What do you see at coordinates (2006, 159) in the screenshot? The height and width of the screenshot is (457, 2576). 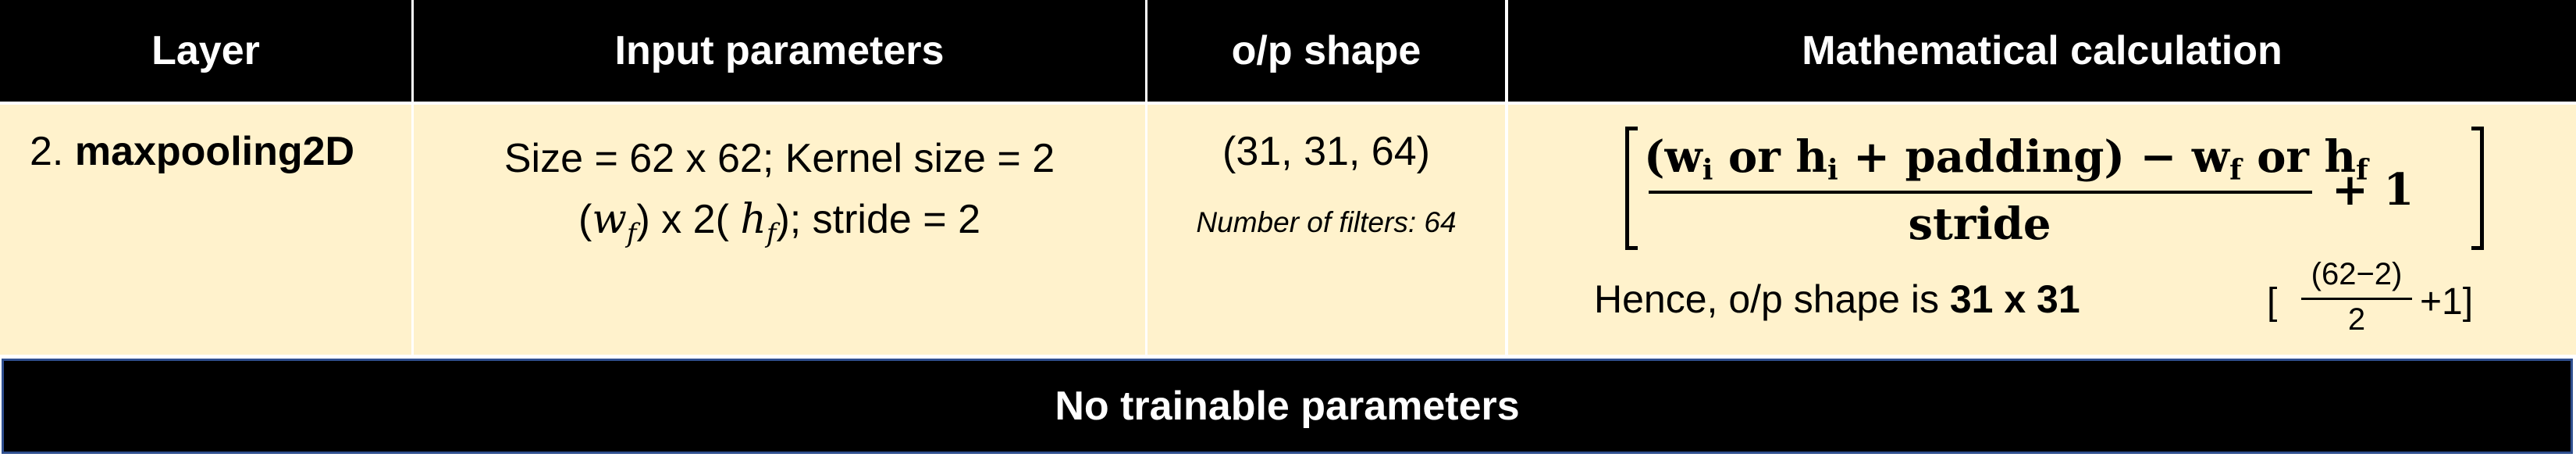 I see `formula-numerator: (wi or hi + padding) − wf or hf` at bounding box center [2006, 159].